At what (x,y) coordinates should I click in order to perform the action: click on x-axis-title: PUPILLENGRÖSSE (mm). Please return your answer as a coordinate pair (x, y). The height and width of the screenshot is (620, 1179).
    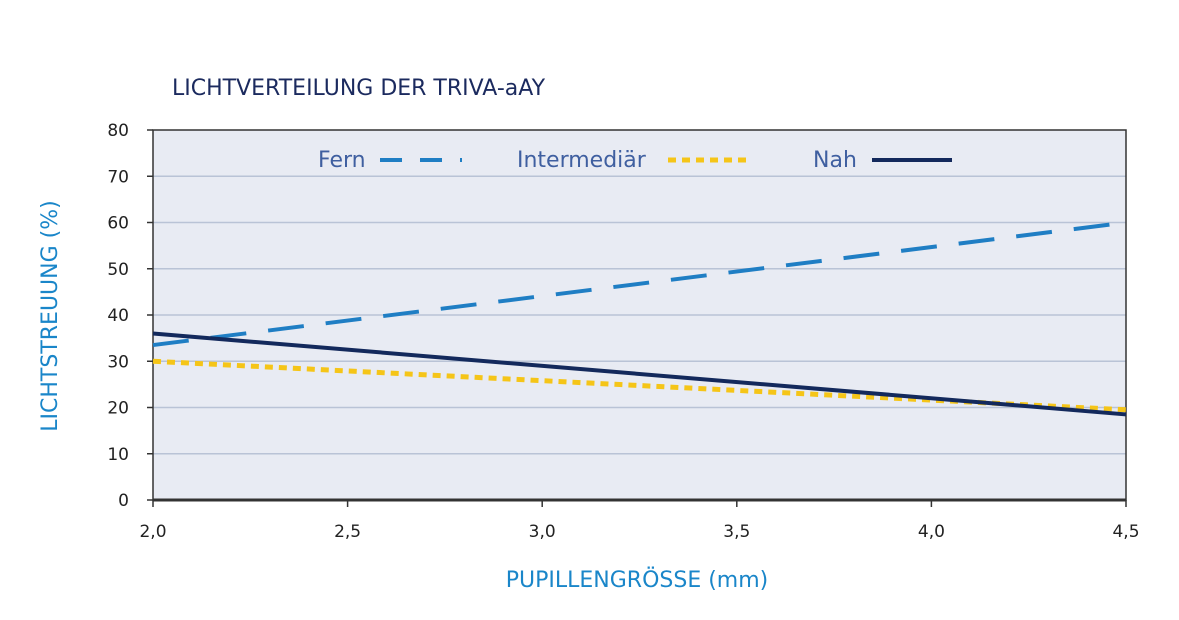
    Looking at the image, I should click on (637, 580).